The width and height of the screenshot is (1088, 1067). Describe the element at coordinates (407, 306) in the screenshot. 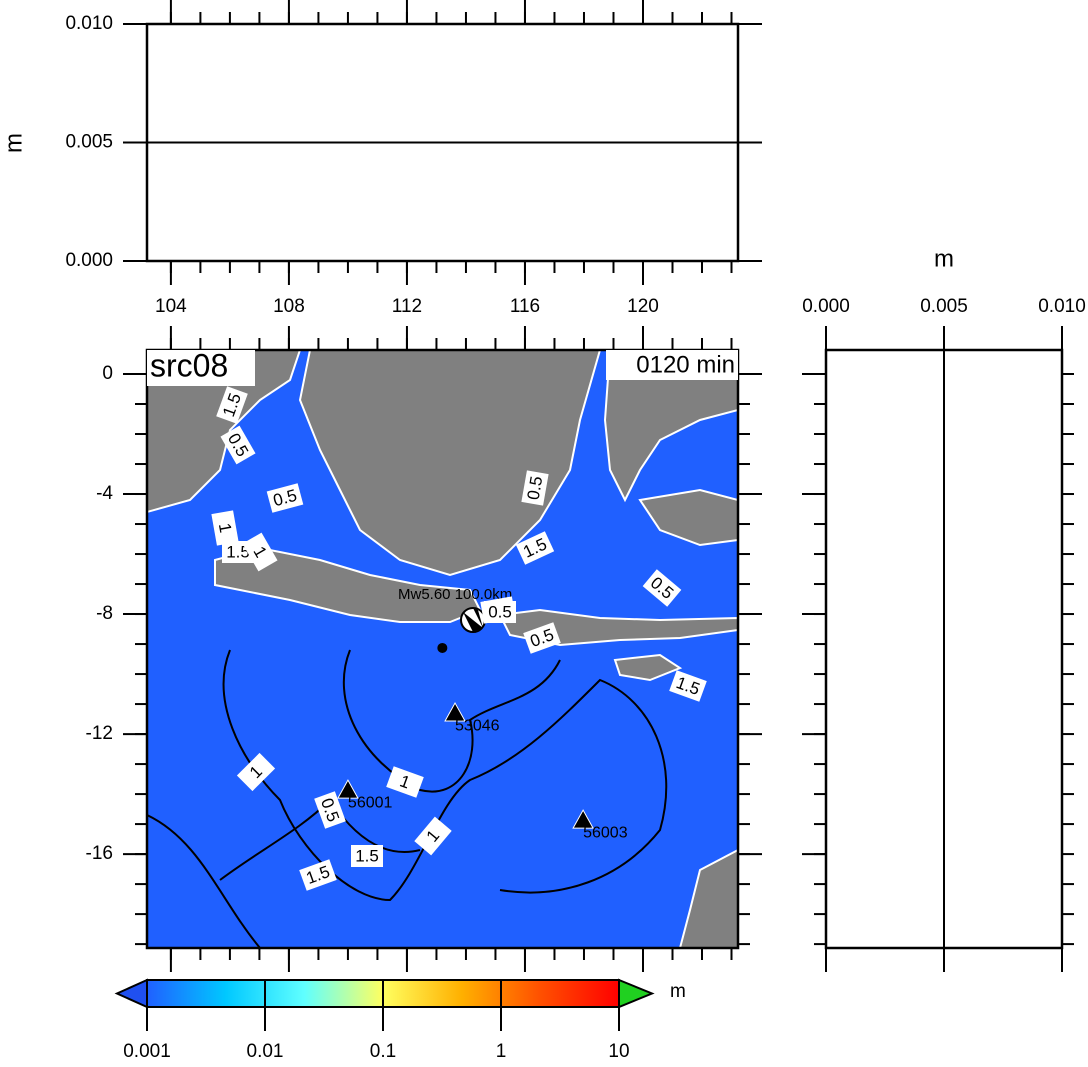

I see `x-tick-label: 112` at that location.